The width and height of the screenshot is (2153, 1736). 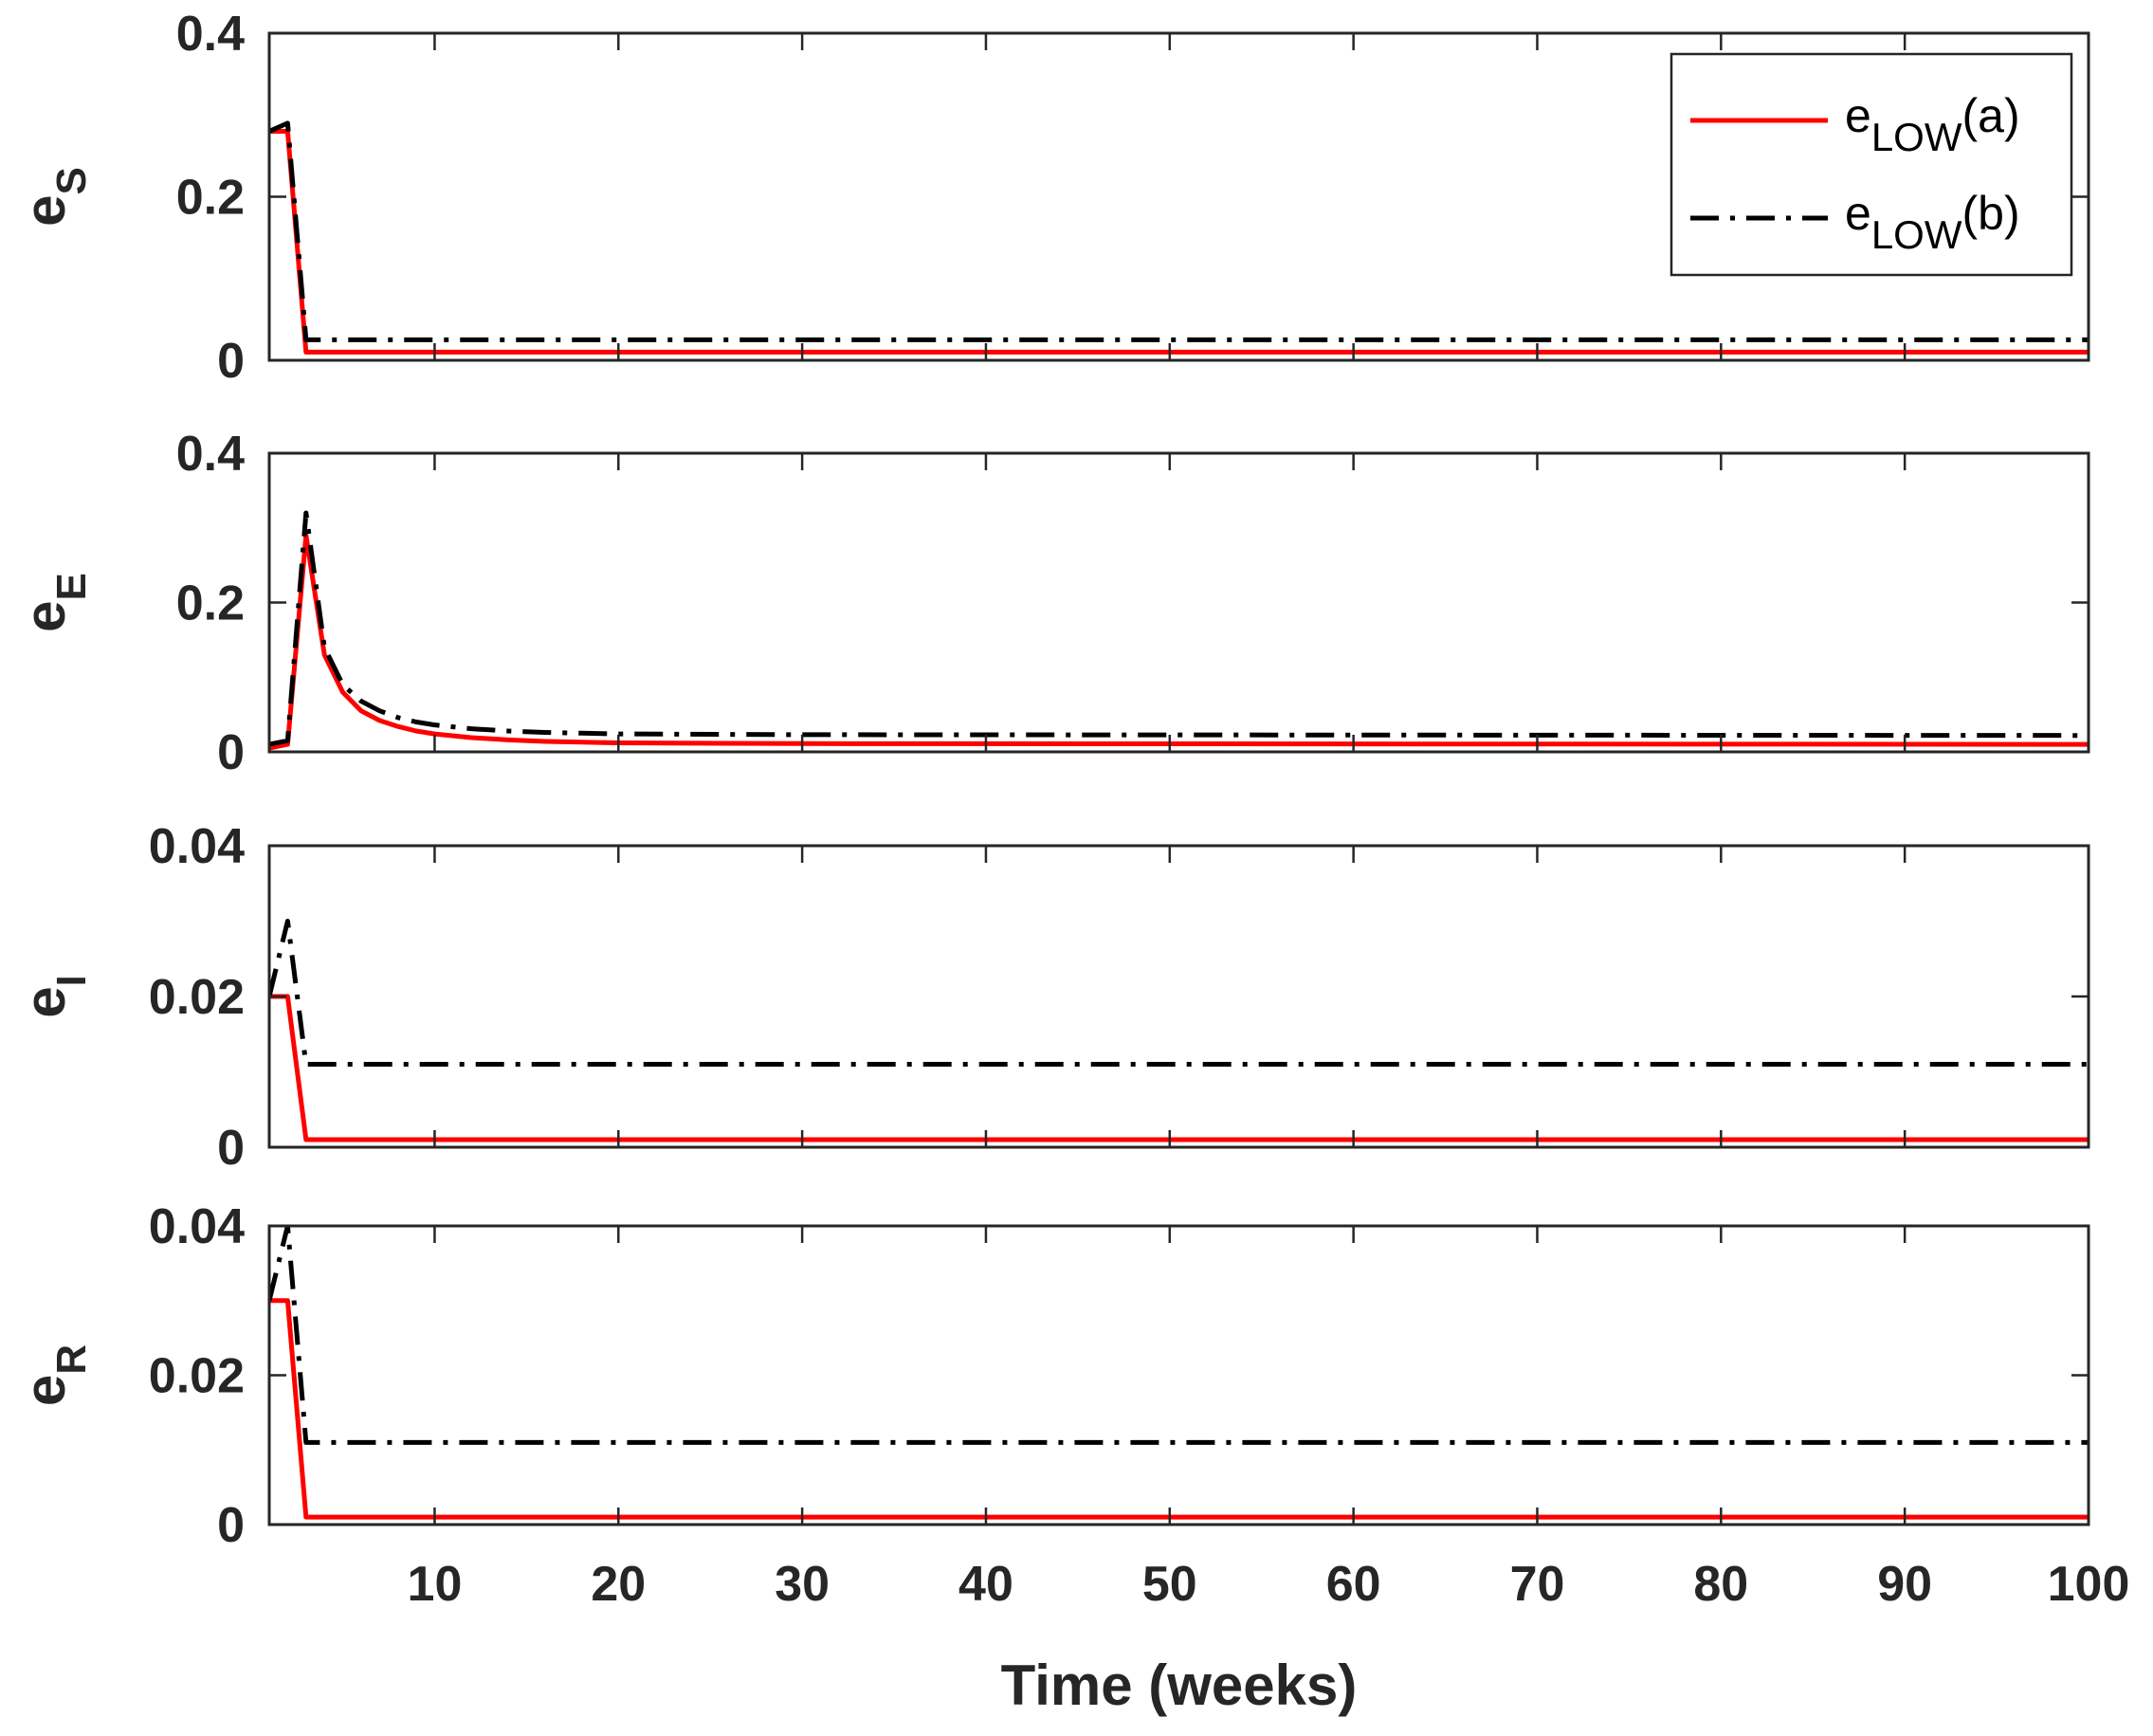 I want to click on y-axis-title: eE, so click(x=54, y=602).